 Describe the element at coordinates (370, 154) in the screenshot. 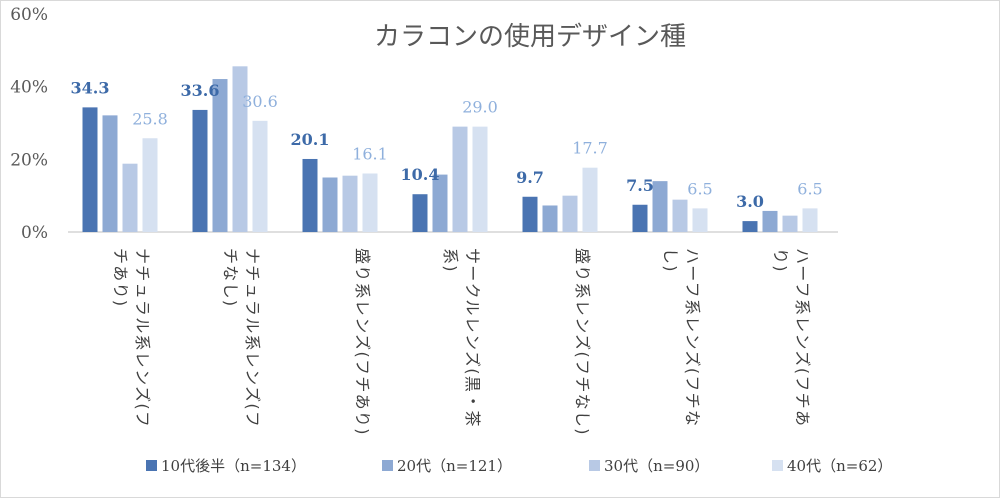

I see `data-label: 16.1` at that location.